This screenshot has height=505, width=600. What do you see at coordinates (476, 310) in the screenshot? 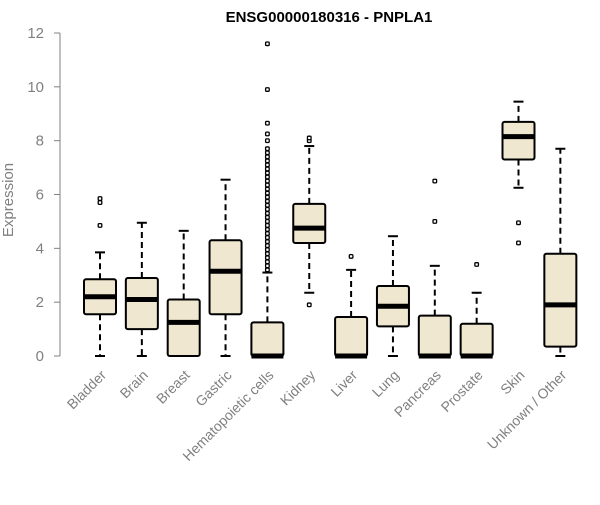
I see `box-prostate` at bounding box center [476, 310].